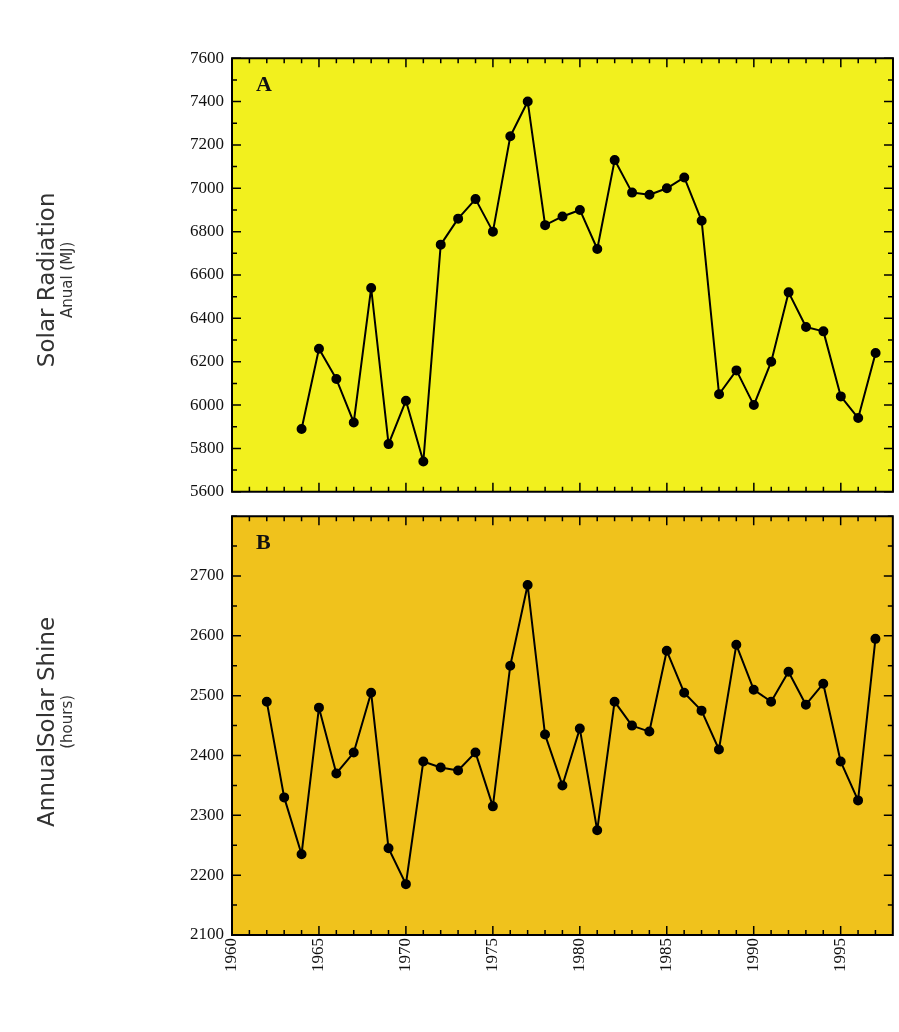 The width and height of the screenshot is (899, 1032). Describe the element at coordinates (207, 274) in the screenshot. I see `y-tick-label: 6600` at that location.